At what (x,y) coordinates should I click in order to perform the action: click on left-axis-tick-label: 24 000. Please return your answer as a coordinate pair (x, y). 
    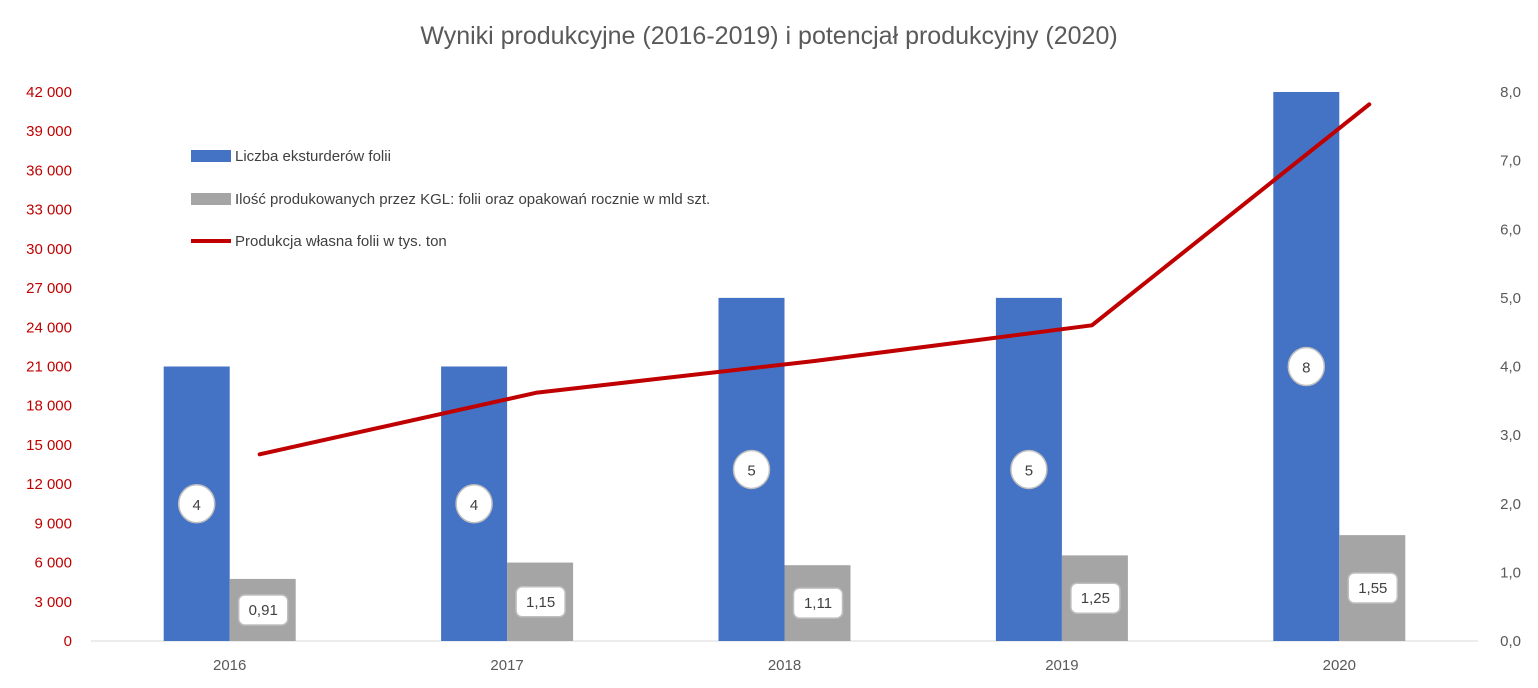
    Looking at the image, I should click on (49, 327).